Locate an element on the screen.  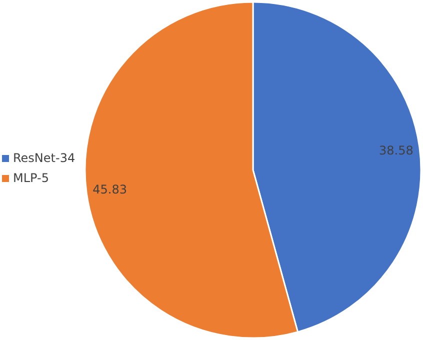
data-label: 45.83 is located at coordinates (110, 189).